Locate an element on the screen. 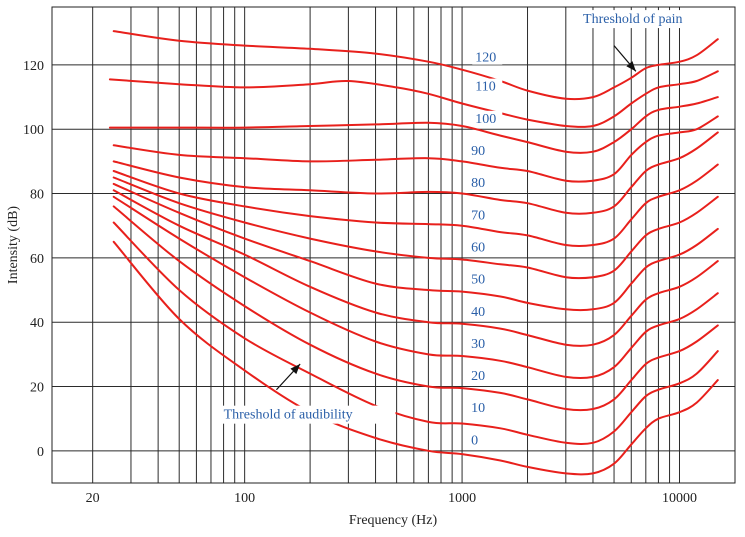 The height and width of the screenshot is (537, 745). phon-label: 70 is located at coordinates (478, 215).